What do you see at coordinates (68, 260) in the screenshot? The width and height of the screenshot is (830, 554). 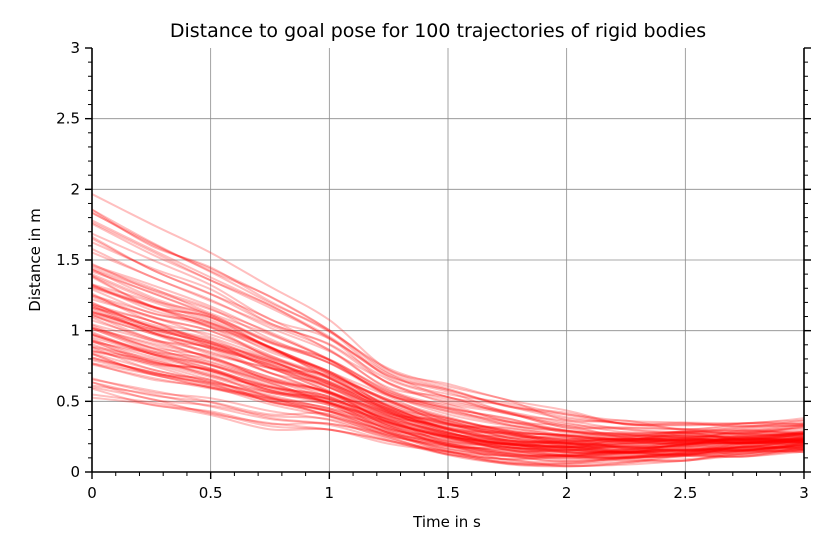 I see `y-tick-label: 1.5` at bounding box center [68, 260].